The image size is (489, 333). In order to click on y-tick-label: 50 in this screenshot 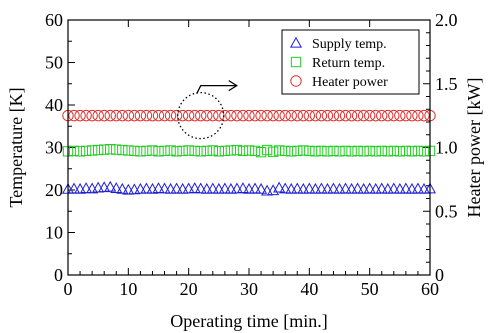, I will do `click(54, 63)`.